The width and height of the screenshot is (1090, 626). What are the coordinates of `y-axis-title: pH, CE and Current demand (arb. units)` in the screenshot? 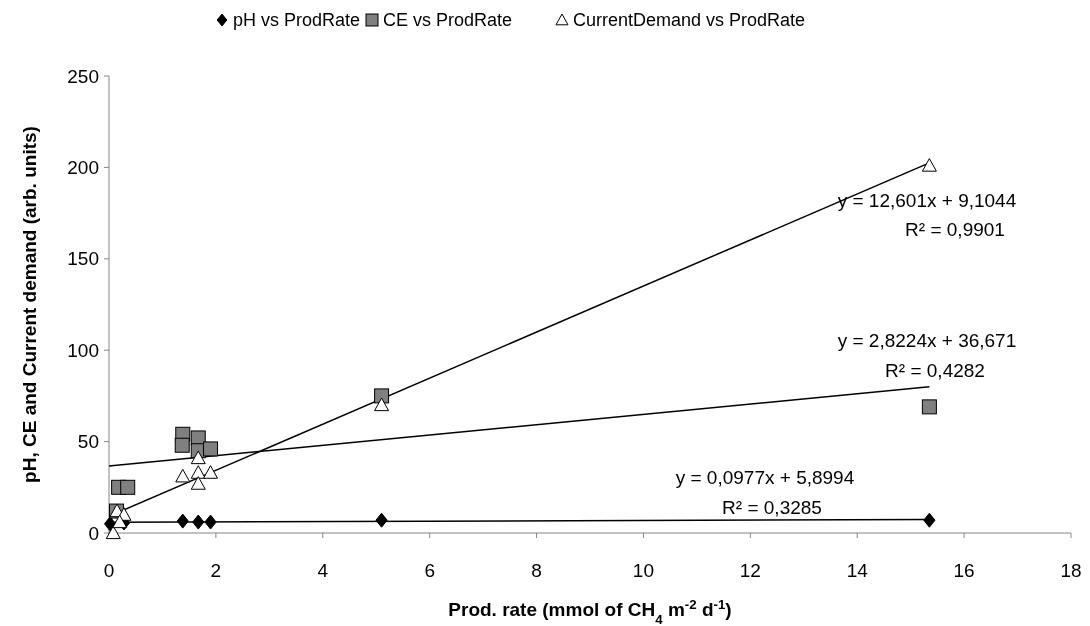 It's located at (29, 304).